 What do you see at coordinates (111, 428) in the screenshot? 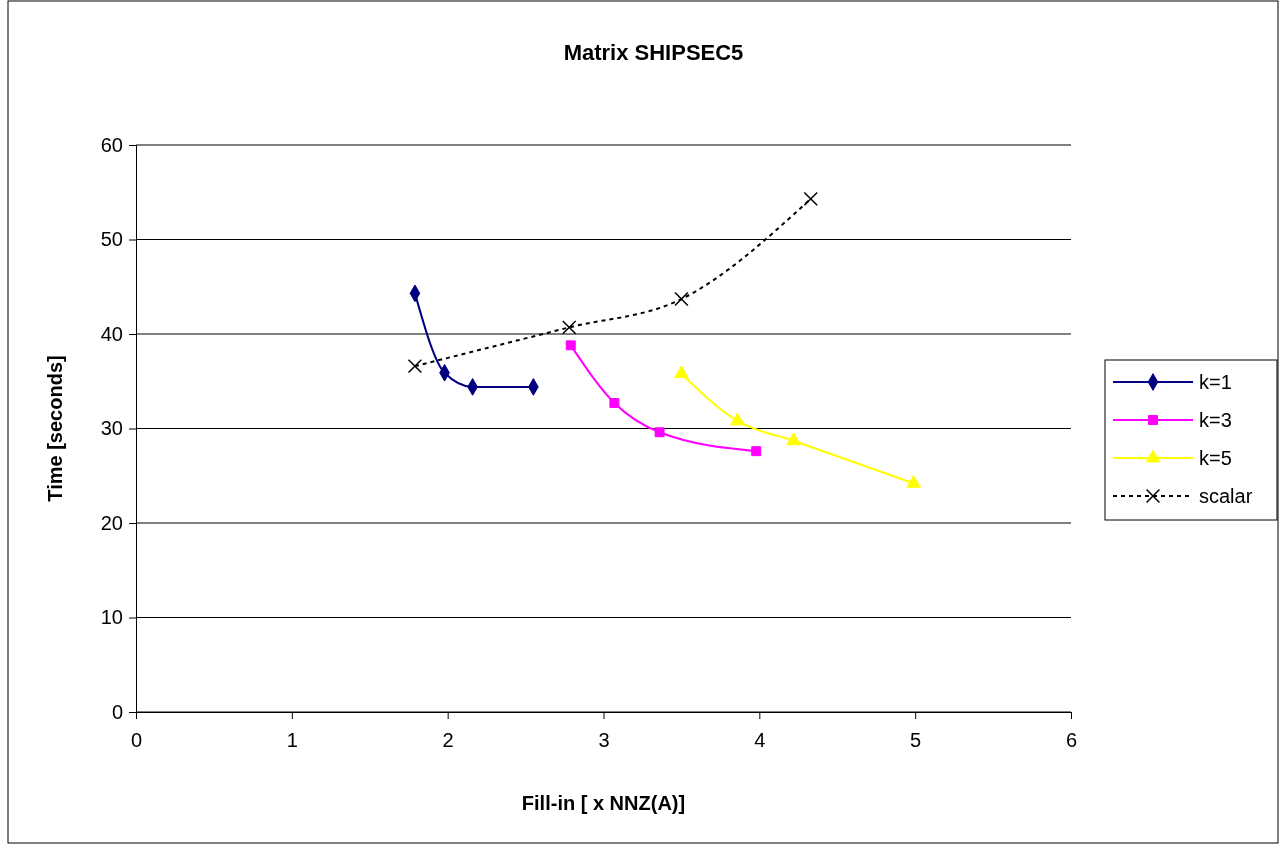
I see `y-tick-label: 30` at bounding box center [111, 428].